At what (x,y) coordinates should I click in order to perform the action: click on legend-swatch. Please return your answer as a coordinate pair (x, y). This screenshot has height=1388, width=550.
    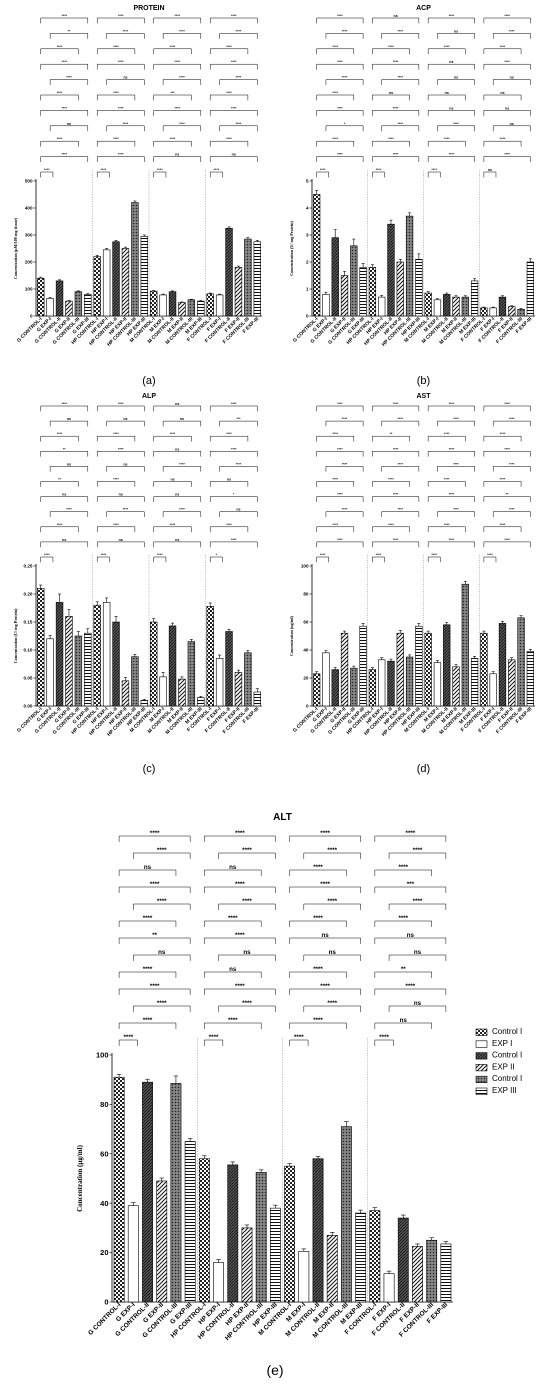
    Looking at the image, I should click on (481, 1044).